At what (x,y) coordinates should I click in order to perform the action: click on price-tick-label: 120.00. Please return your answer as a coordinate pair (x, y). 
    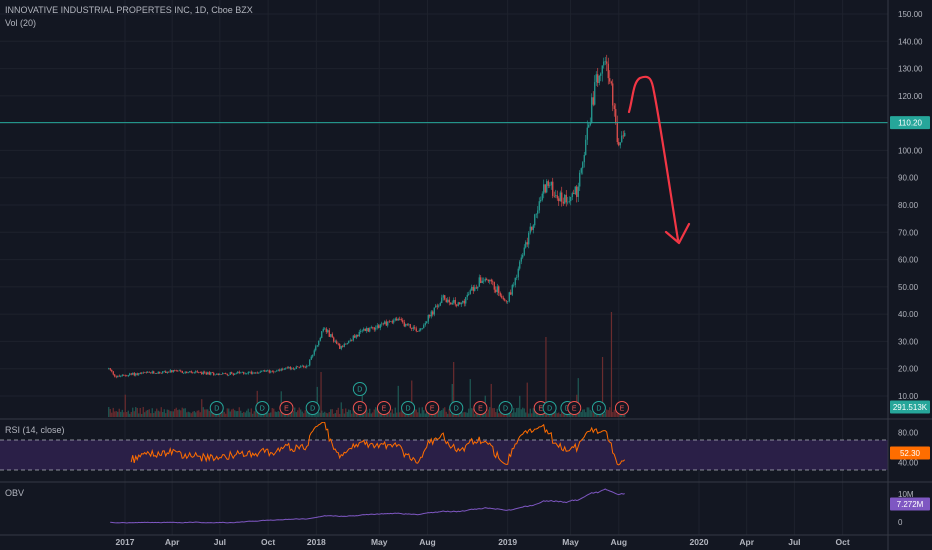
    Looking at the image, I should click on (910, 96).